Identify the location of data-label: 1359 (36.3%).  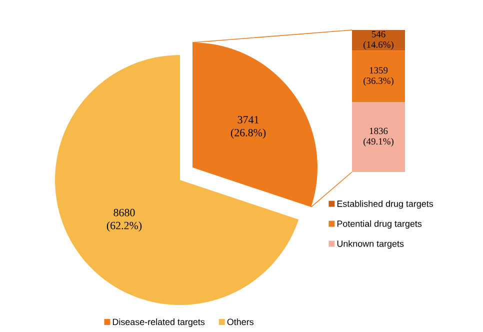
(379, 76).